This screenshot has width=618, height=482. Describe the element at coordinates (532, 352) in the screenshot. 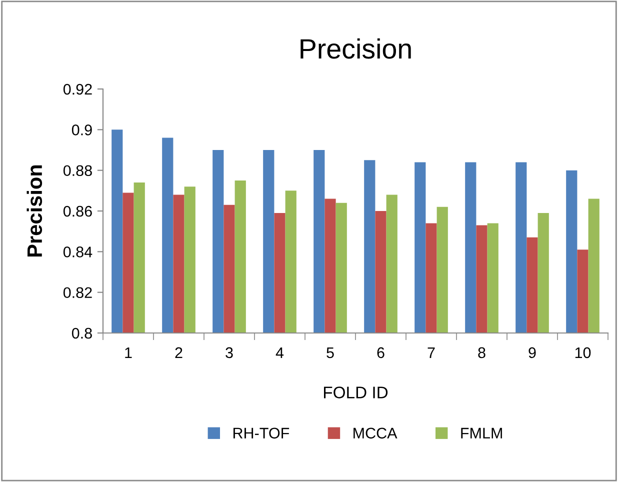

I see `x-tick-label: 9` at that location.